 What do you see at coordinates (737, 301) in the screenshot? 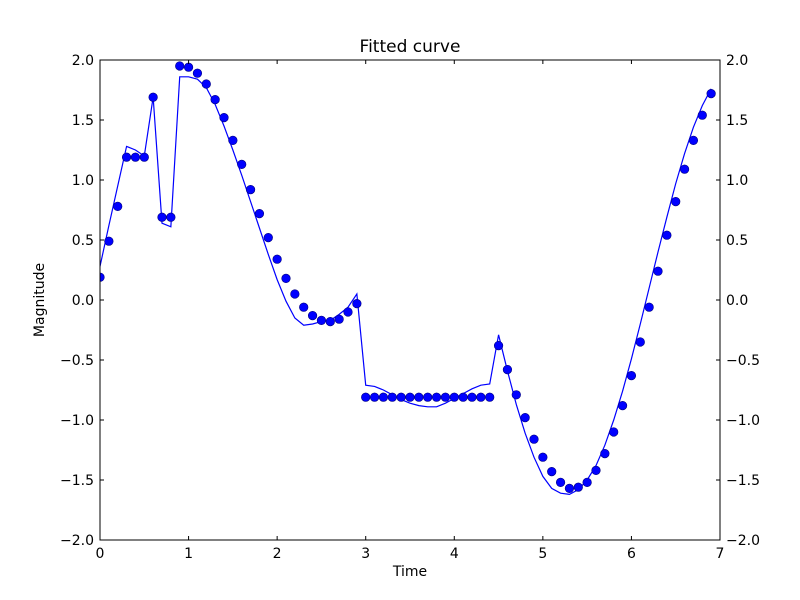
I see `y-tick-label-right: 0.0` at bounding box center [737, 301].